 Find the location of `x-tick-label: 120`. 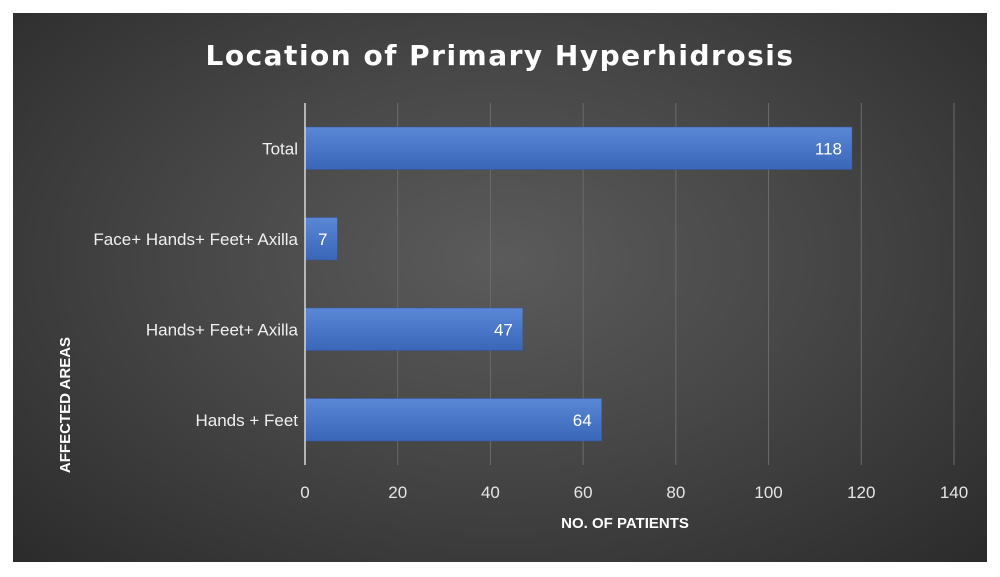

x-tick-label: 120 is located at coordinates (861, 492).